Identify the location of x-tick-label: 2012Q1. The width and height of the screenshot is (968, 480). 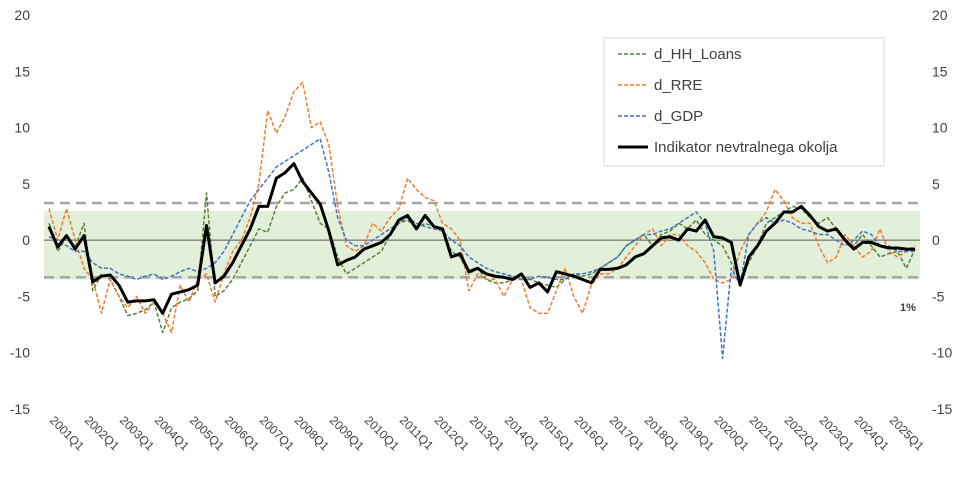
(452, 433).